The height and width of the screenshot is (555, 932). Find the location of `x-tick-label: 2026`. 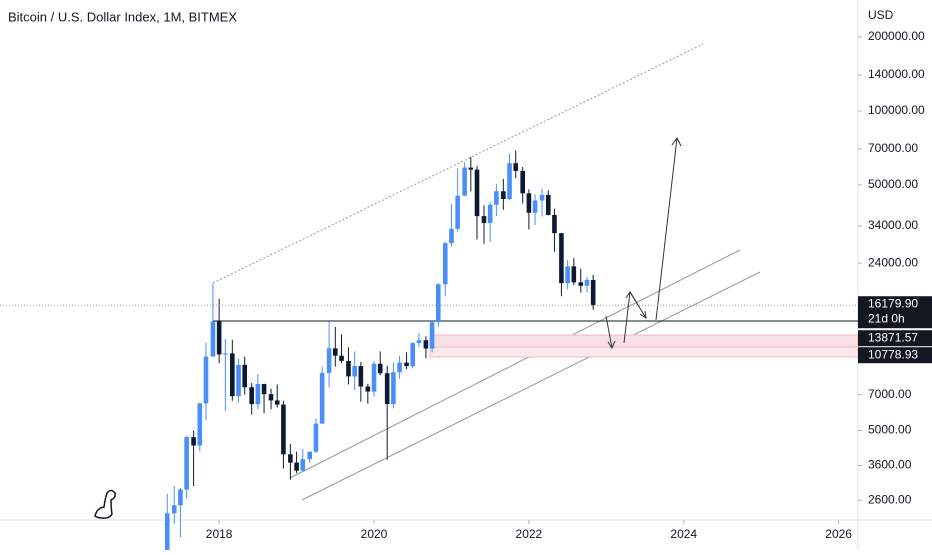

x-tick-label: 2026 is located at coordinates (838, 534).